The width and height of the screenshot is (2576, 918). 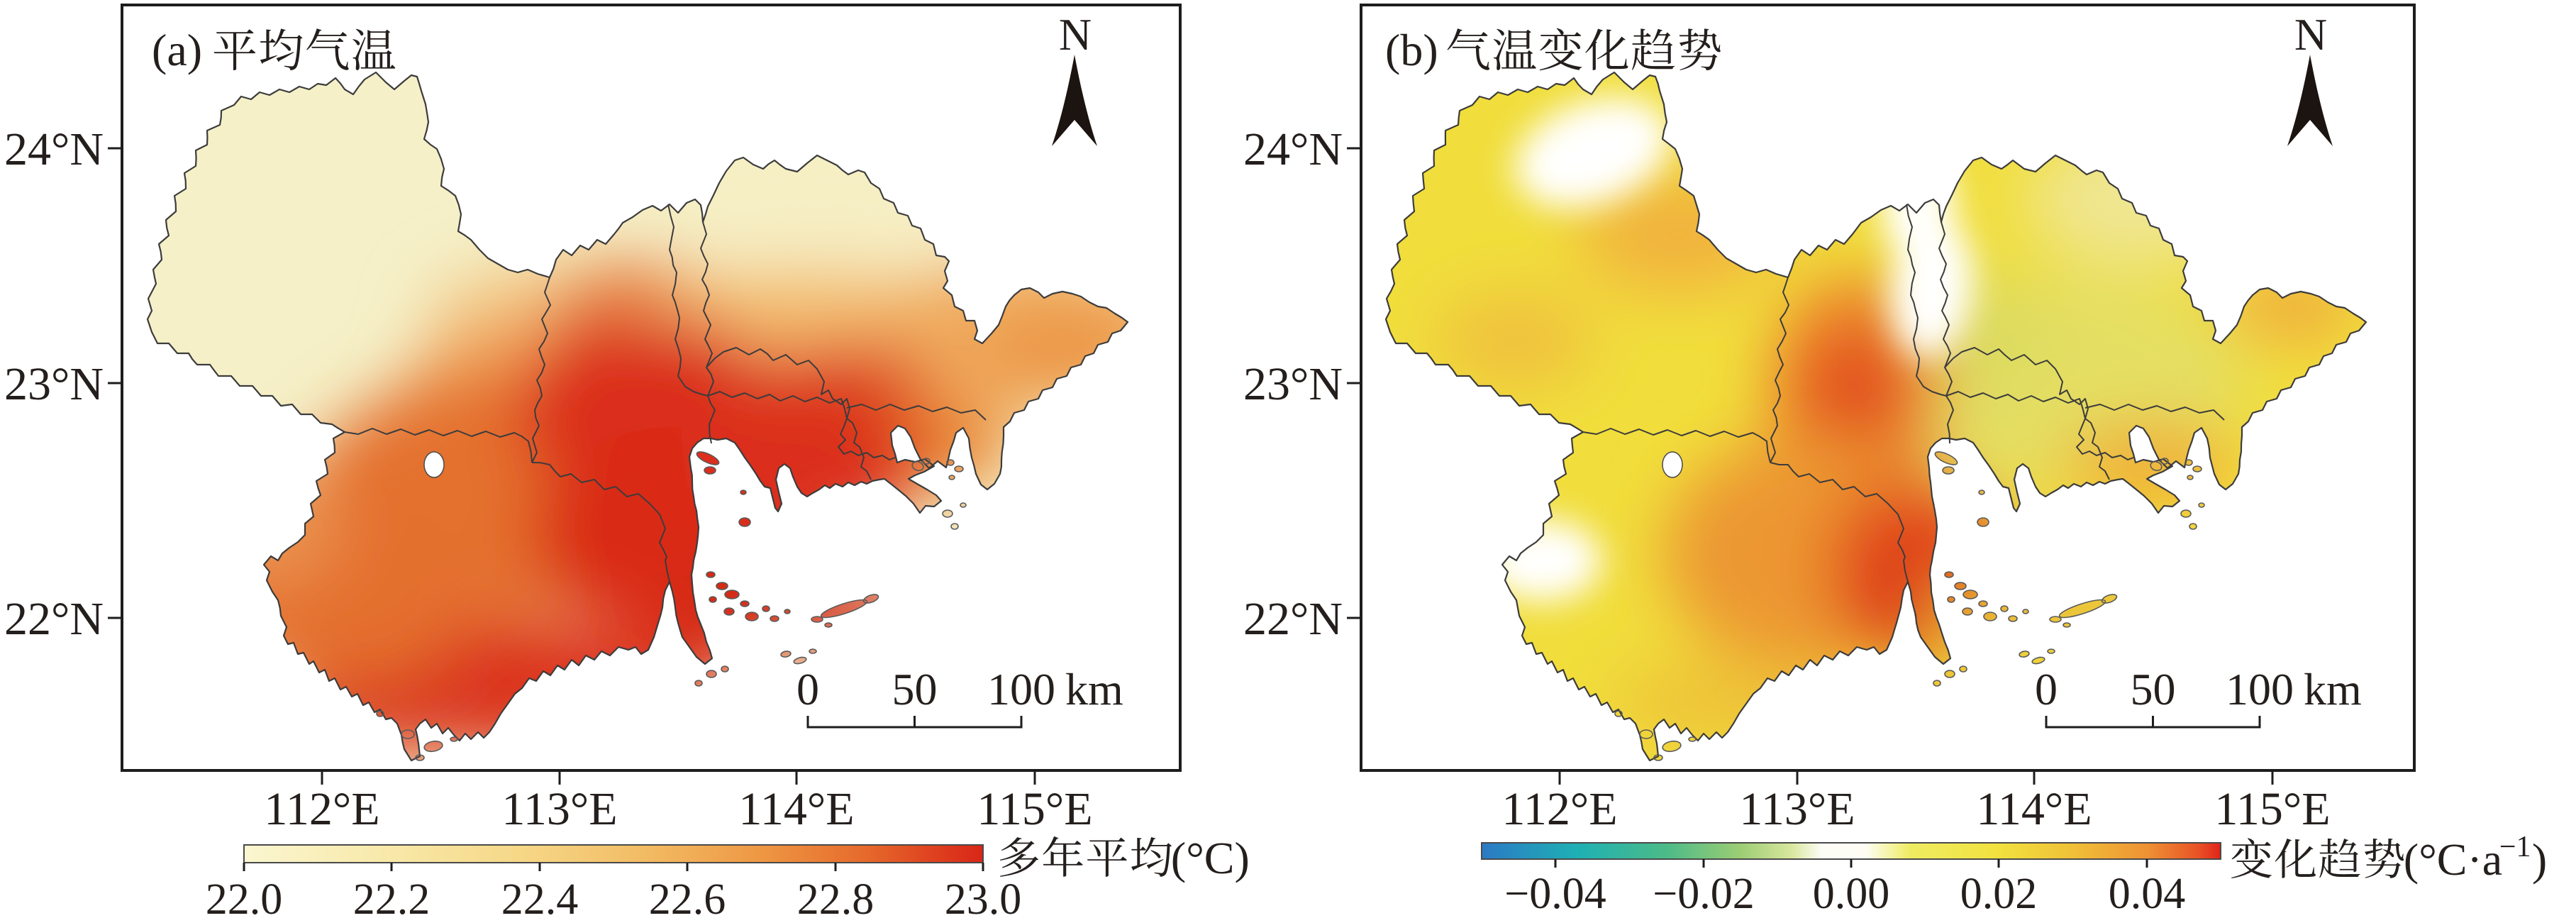 What do you see at coordinates (1851, 894) in the screenshot?
I see `svg-text: 0.00` at bounding box center [1851, 894].